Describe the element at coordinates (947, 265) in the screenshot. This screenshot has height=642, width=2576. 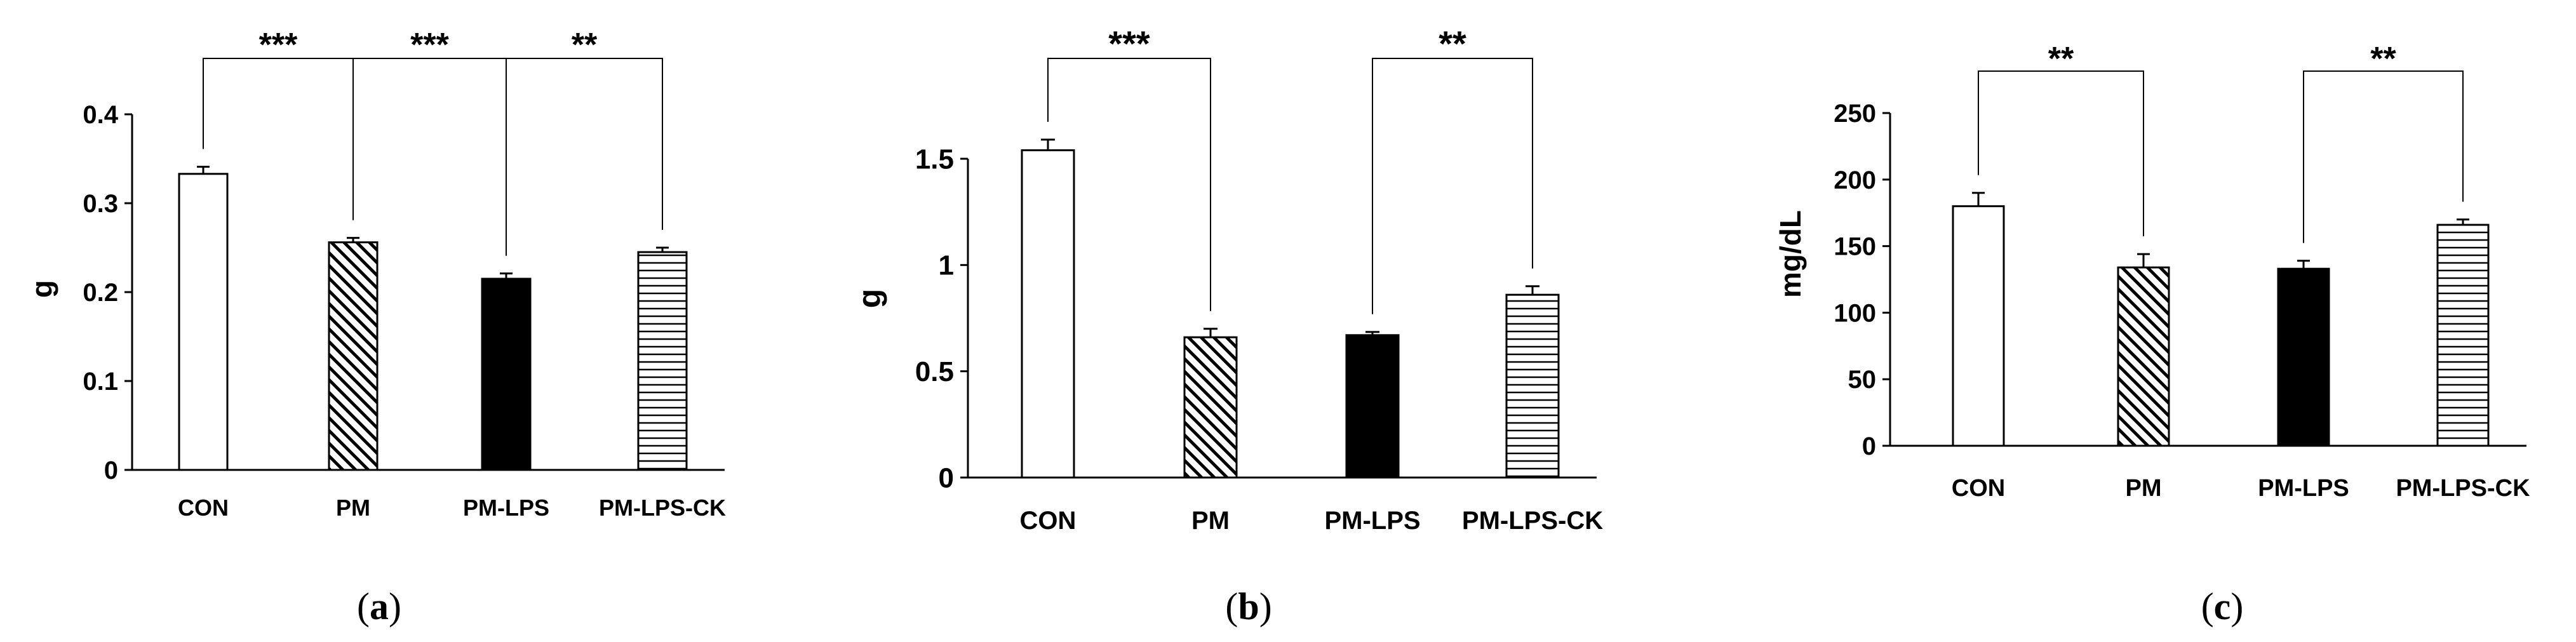
I see `y-tick-label: 1` at that location.